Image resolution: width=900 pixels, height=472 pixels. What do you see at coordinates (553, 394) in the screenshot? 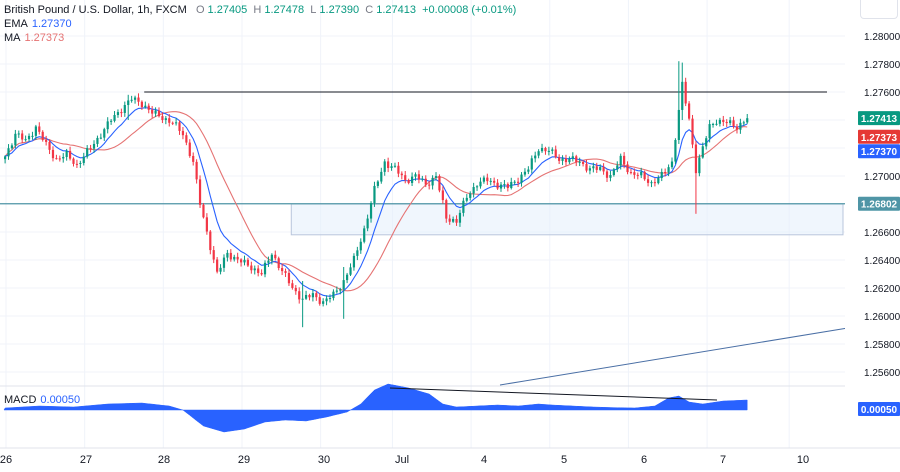
I see `macd-trend-line` at bounding box center [553, 394].